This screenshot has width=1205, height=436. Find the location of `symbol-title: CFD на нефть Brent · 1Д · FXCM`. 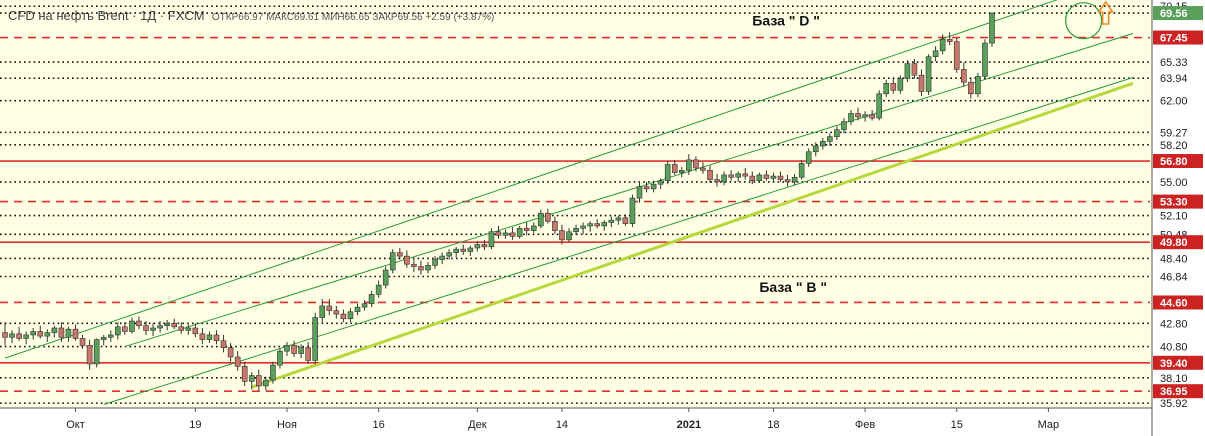

symbol-title: CFD на нефть Brent · 1Д · FXCM is located at coordinates (106, 15).